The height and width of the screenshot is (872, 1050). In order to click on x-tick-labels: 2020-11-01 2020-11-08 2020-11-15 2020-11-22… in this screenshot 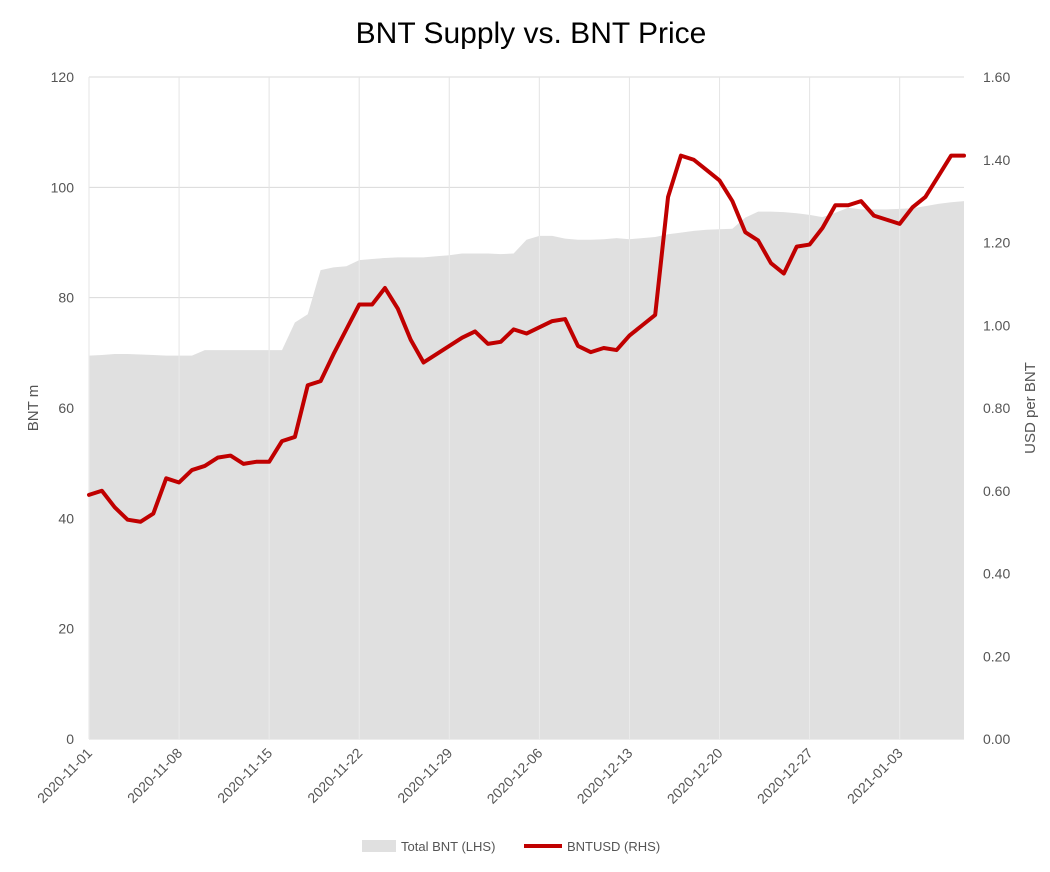, I will do `click(470, 776)`.